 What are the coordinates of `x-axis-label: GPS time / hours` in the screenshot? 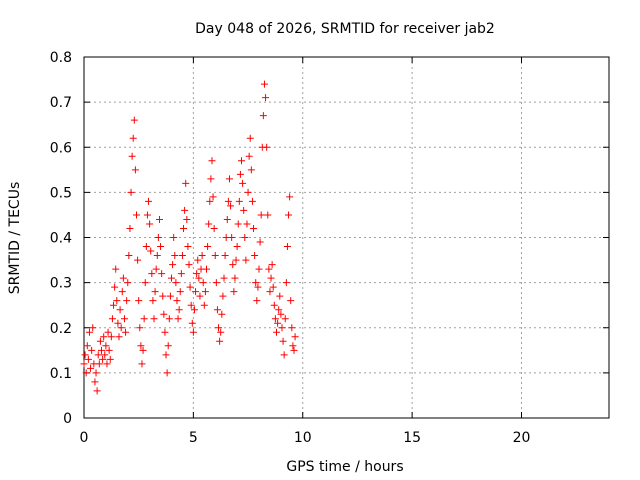 It's located at (344, 467).